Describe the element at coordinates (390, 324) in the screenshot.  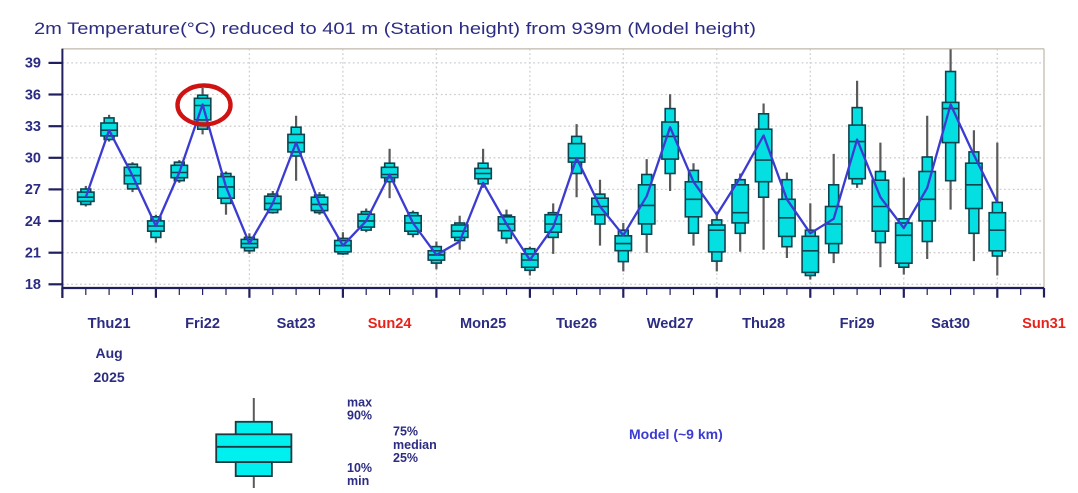
I see `svg-text: Sun24` at that location.